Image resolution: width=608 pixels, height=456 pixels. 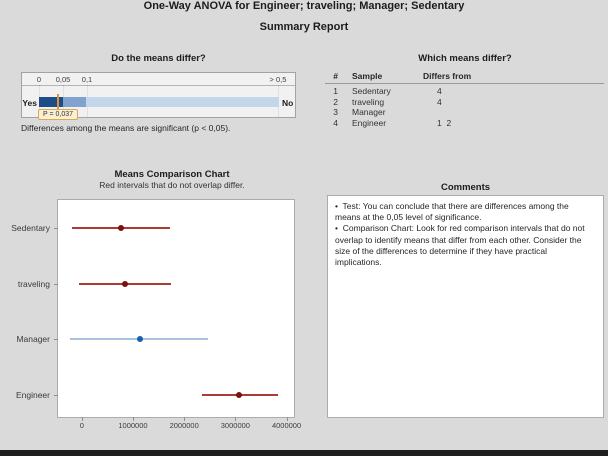 I want to click on x-axis-tick-label: 0, so click(x=81, y=425).